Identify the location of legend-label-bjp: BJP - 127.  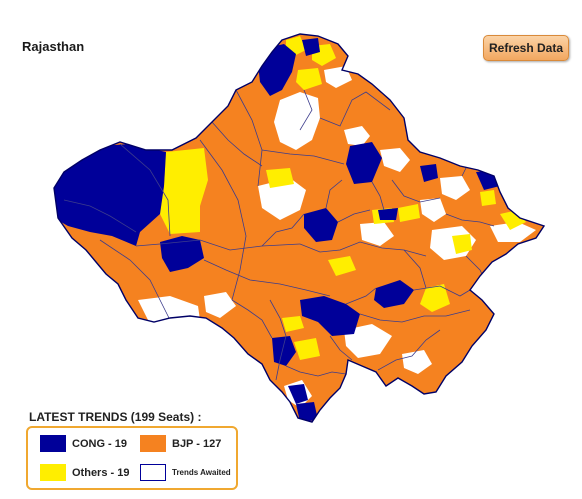
(197, 443).